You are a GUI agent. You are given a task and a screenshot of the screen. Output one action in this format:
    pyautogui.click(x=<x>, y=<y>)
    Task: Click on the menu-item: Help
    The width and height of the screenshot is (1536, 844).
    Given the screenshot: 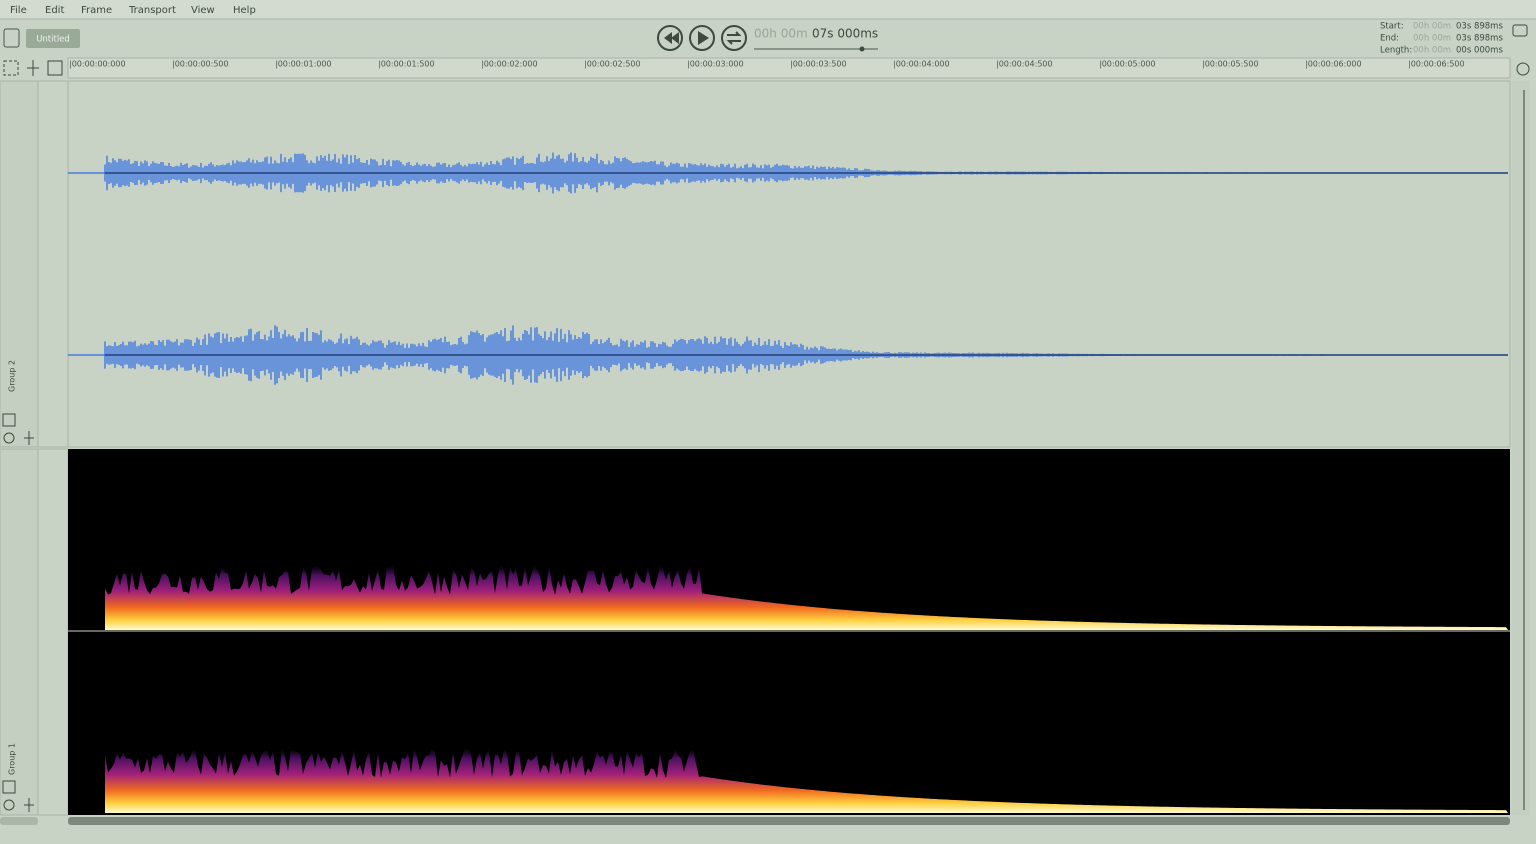 What is the action you would take?
    pyautogui.click(x=244, y=10)
    